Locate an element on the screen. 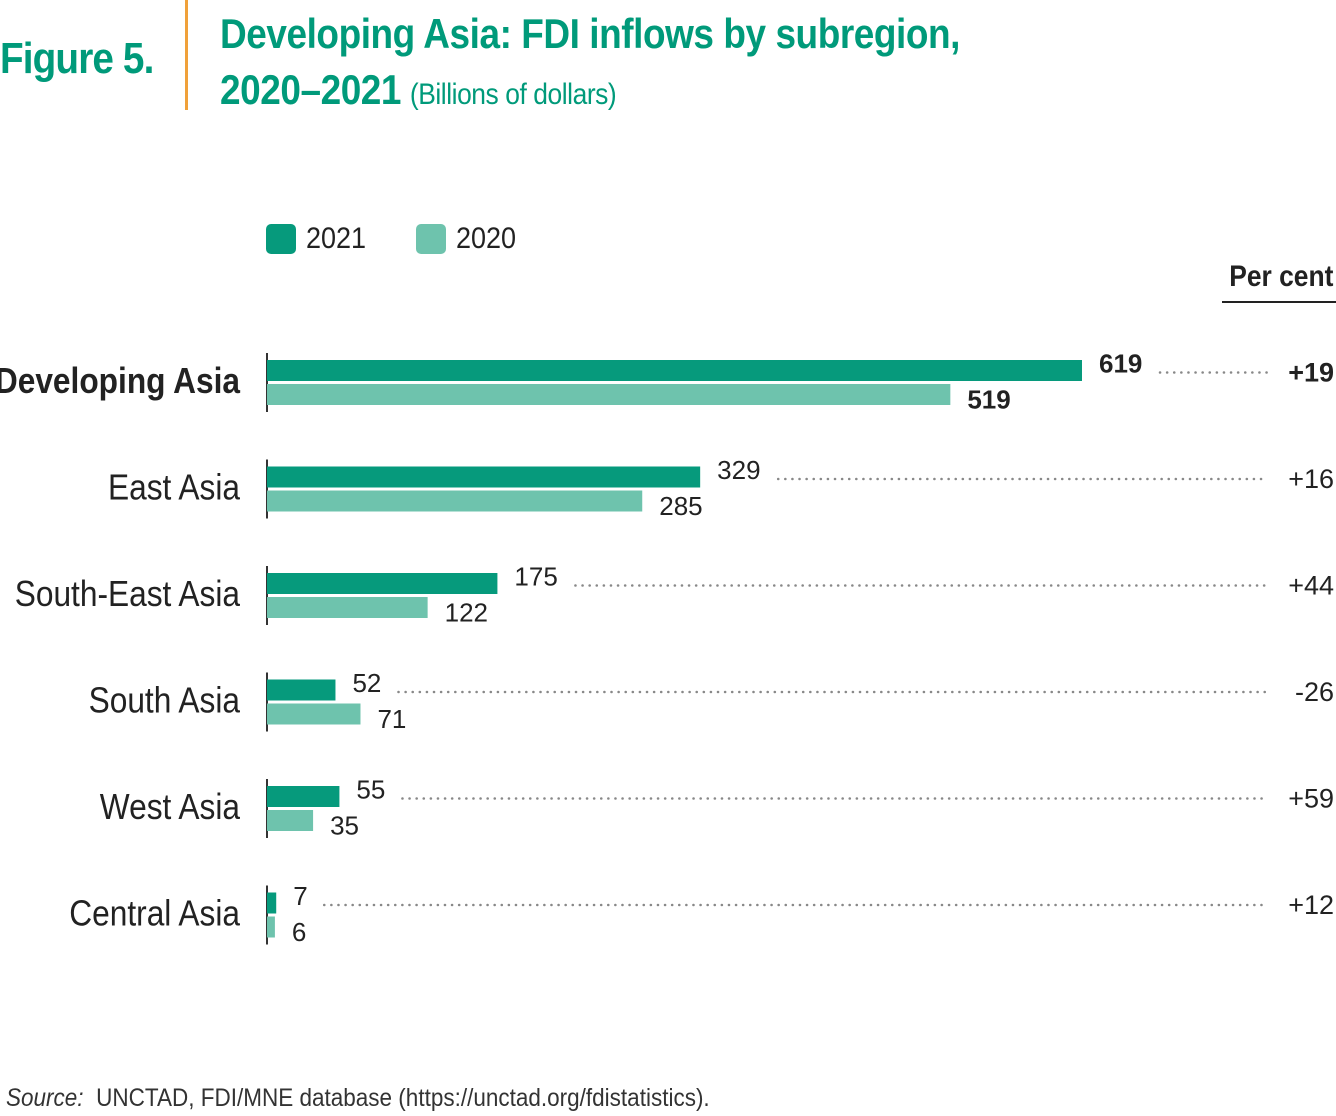 This screenshot has width=1336, height=1116. bar-2020-south-east-asia is located at coordinates (347, 607).